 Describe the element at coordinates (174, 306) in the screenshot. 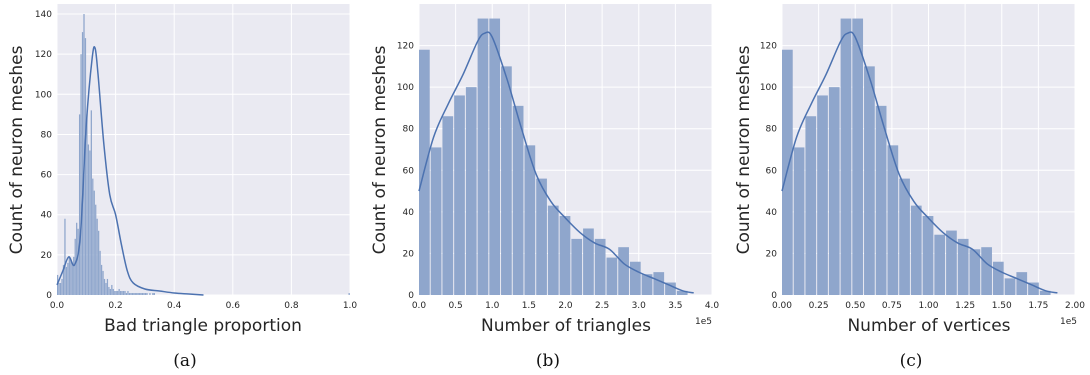

I see `x-tick-label: 0.4` at that location.